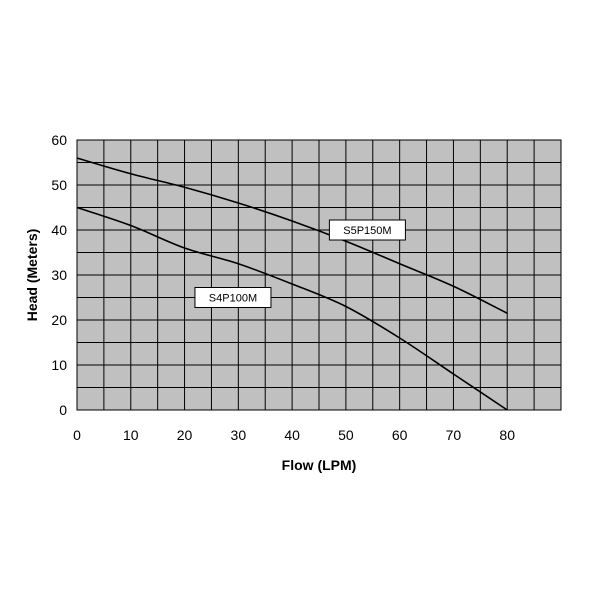  Describe the element at coordinates (59, 365) in the screenshot. I see `y-tick-label: 10` at that location.